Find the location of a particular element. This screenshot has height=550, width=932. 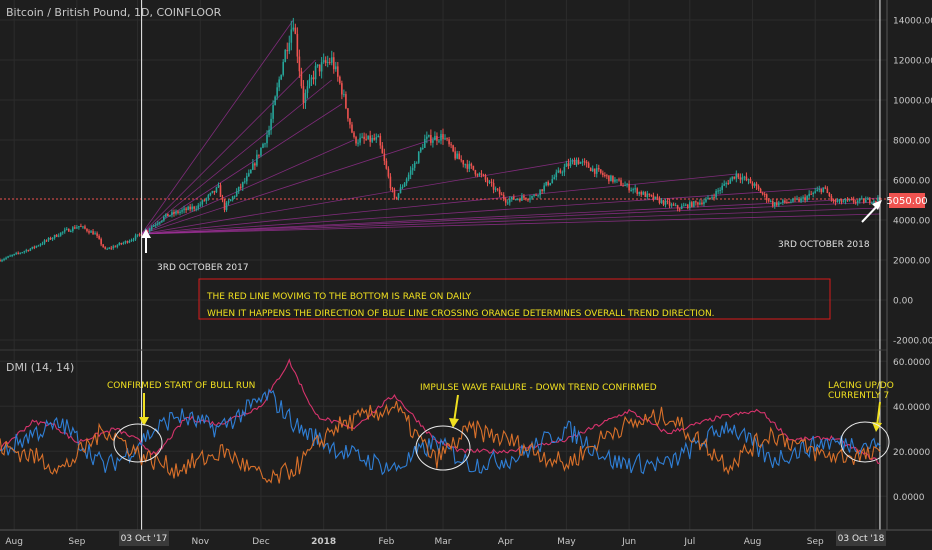

chart-title: Bitcoin / British Pound, 1D, COINFLOOR is located at coordinates (114, 12).